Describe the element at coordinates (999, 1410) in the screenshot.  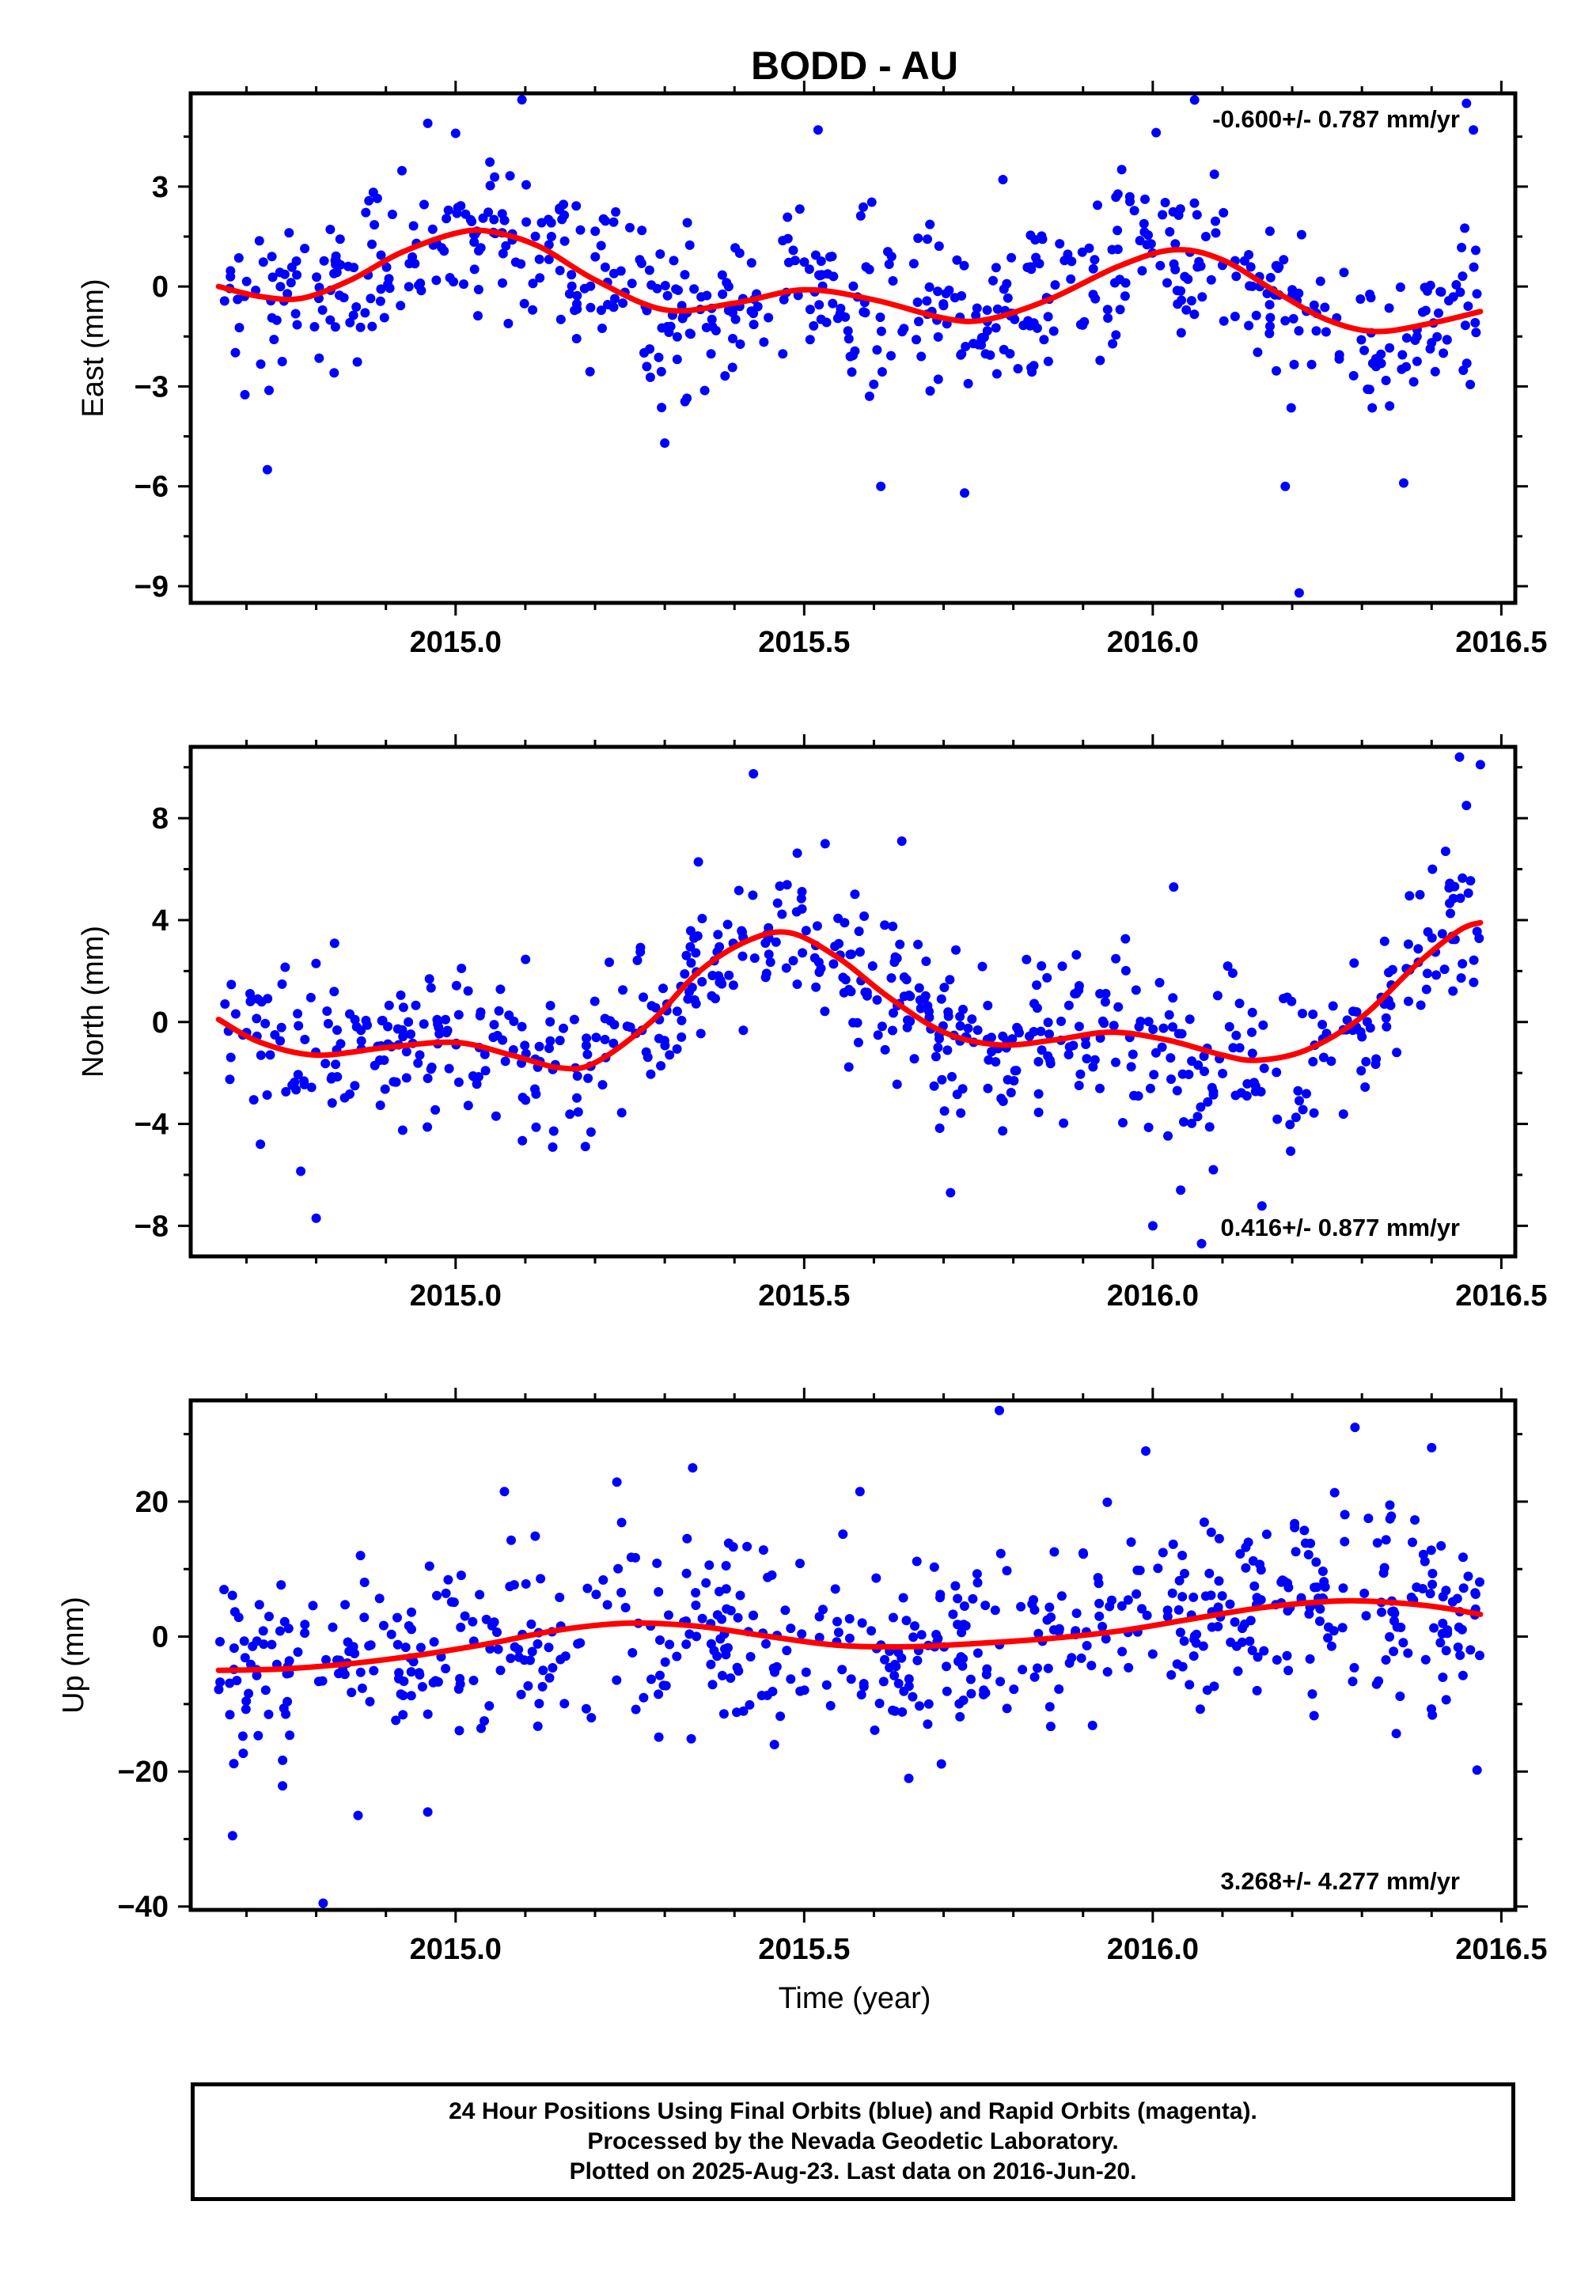
I see `up-outlier-point` at that location.